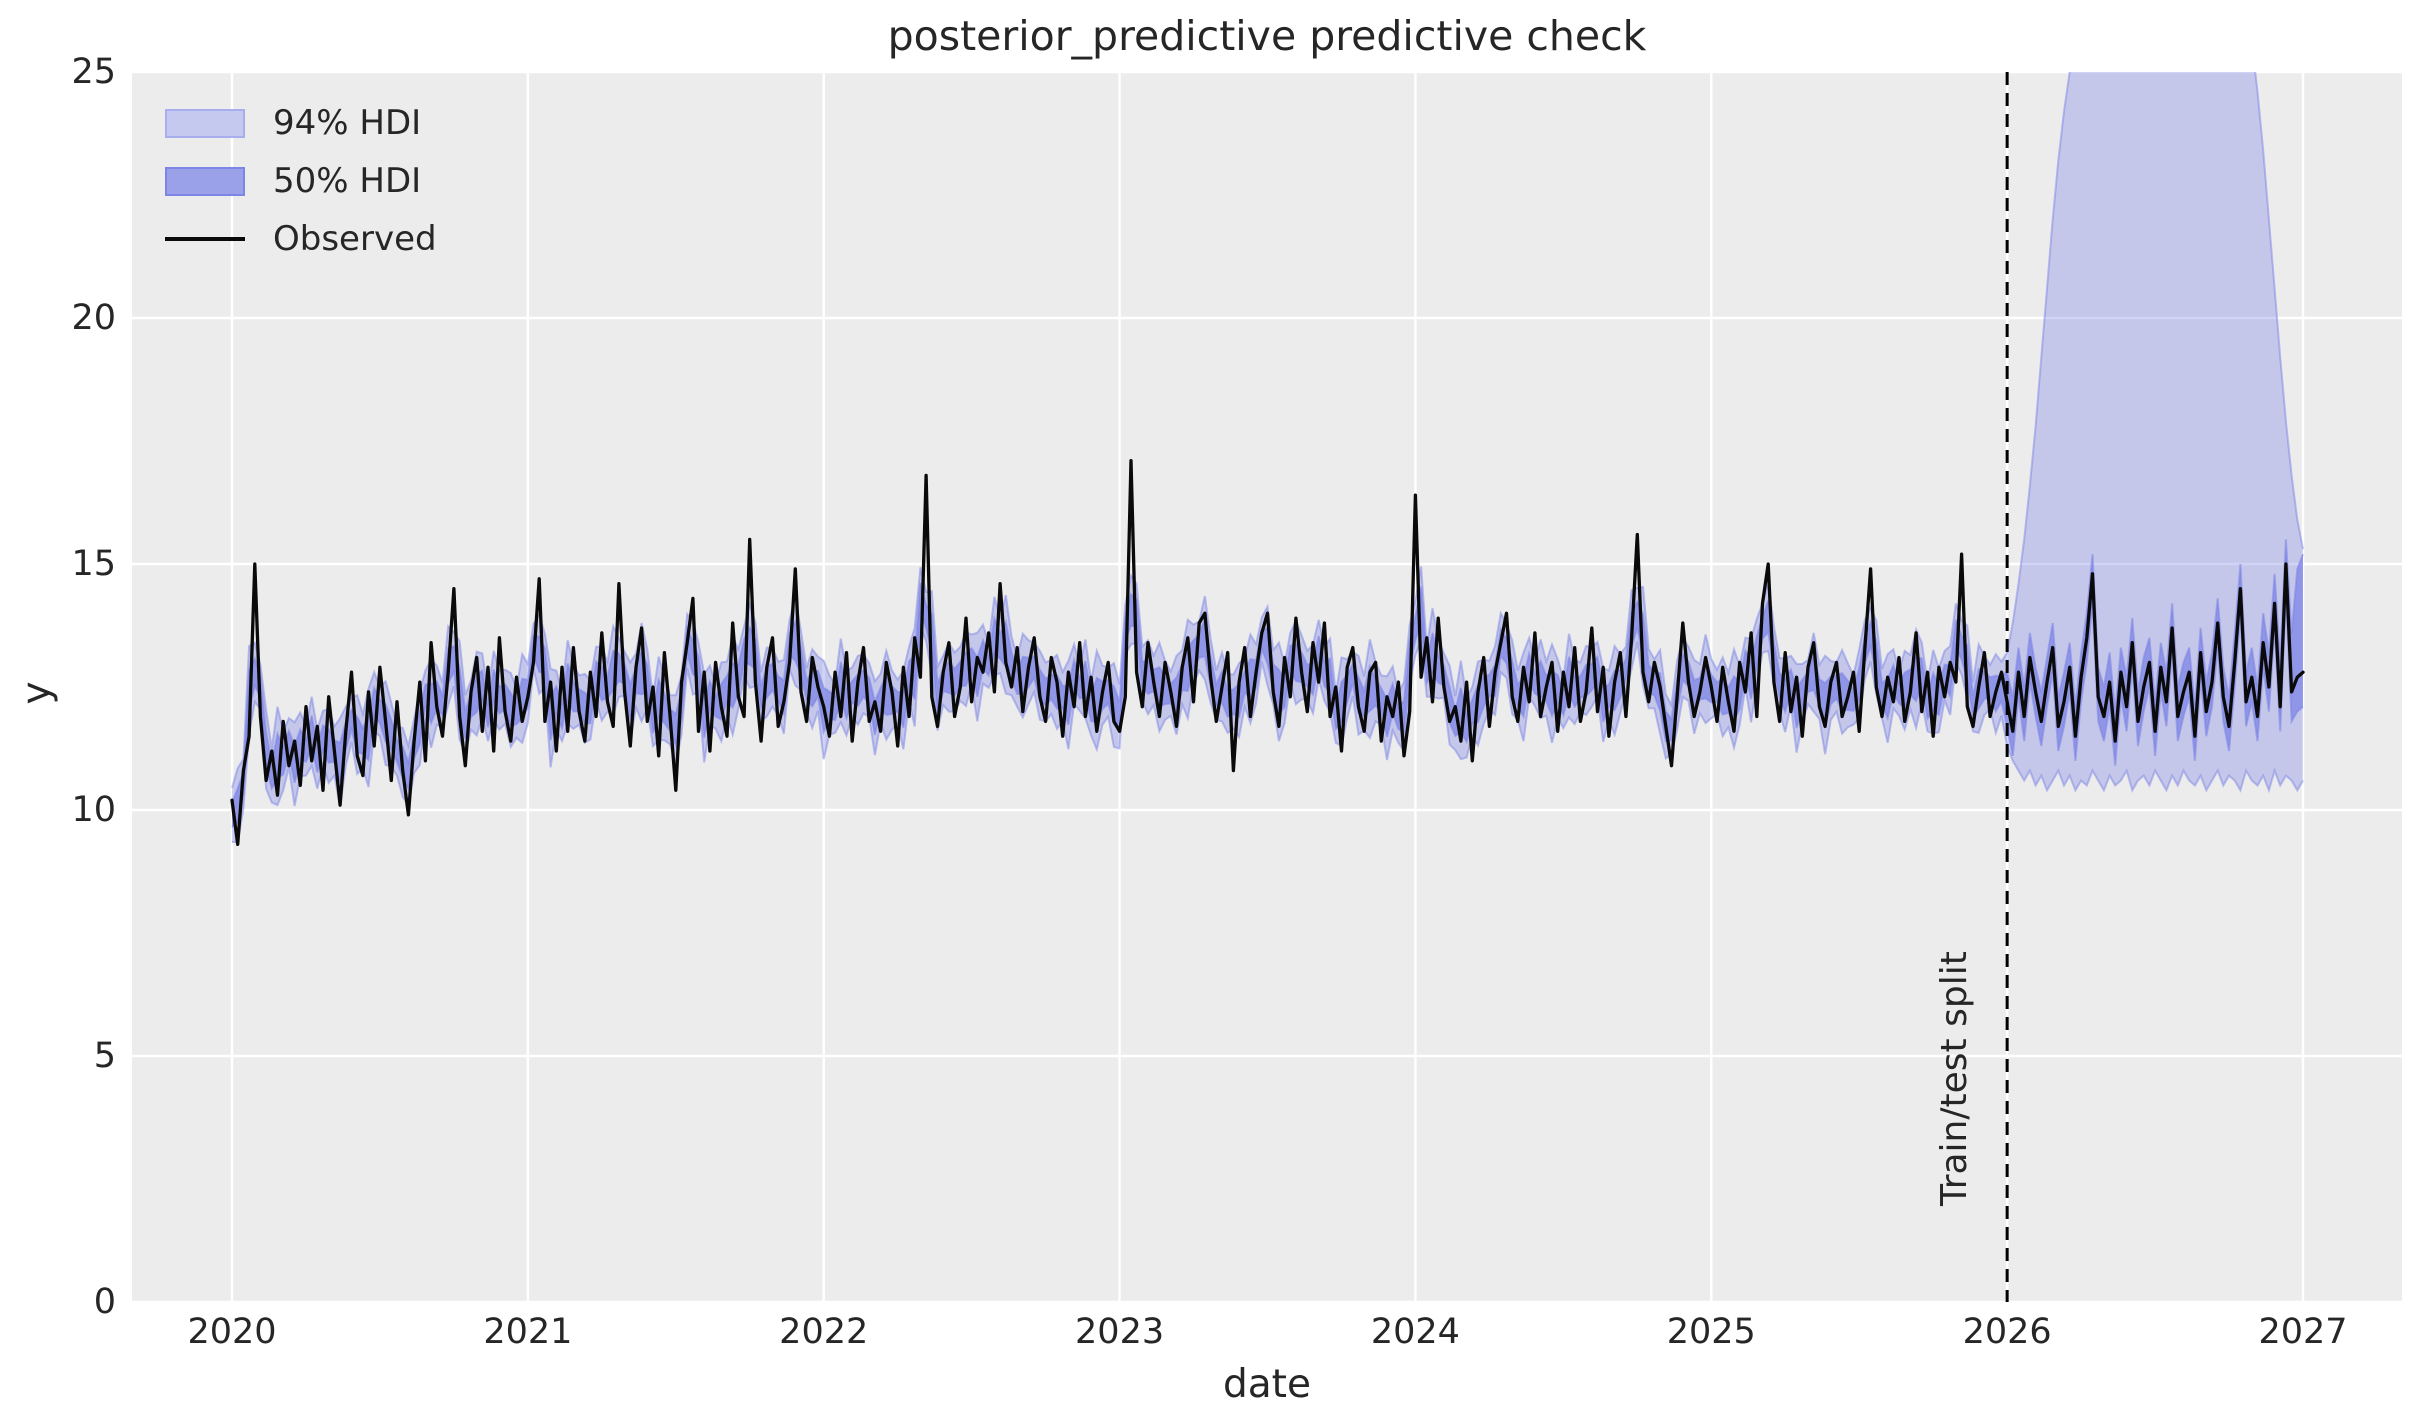 The width and height of the screenshot is (2423, 1423). Describe the element at coordinates (105, 1302) in the screenshot. I see `y-tick-label: 0` at that location.